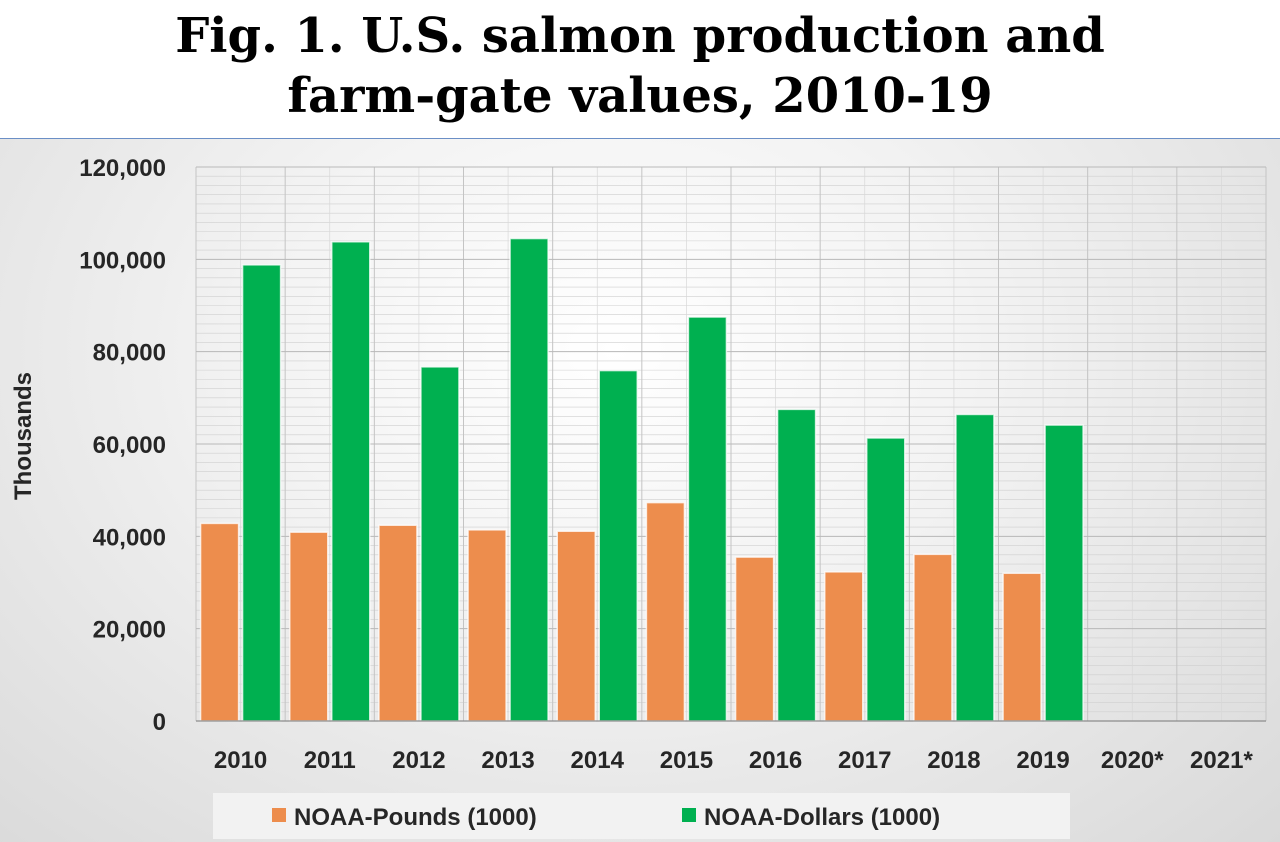 This screenshot has width=1280, height=842. I want to click on x-tick-label: 2020*, so click(1132, 760).